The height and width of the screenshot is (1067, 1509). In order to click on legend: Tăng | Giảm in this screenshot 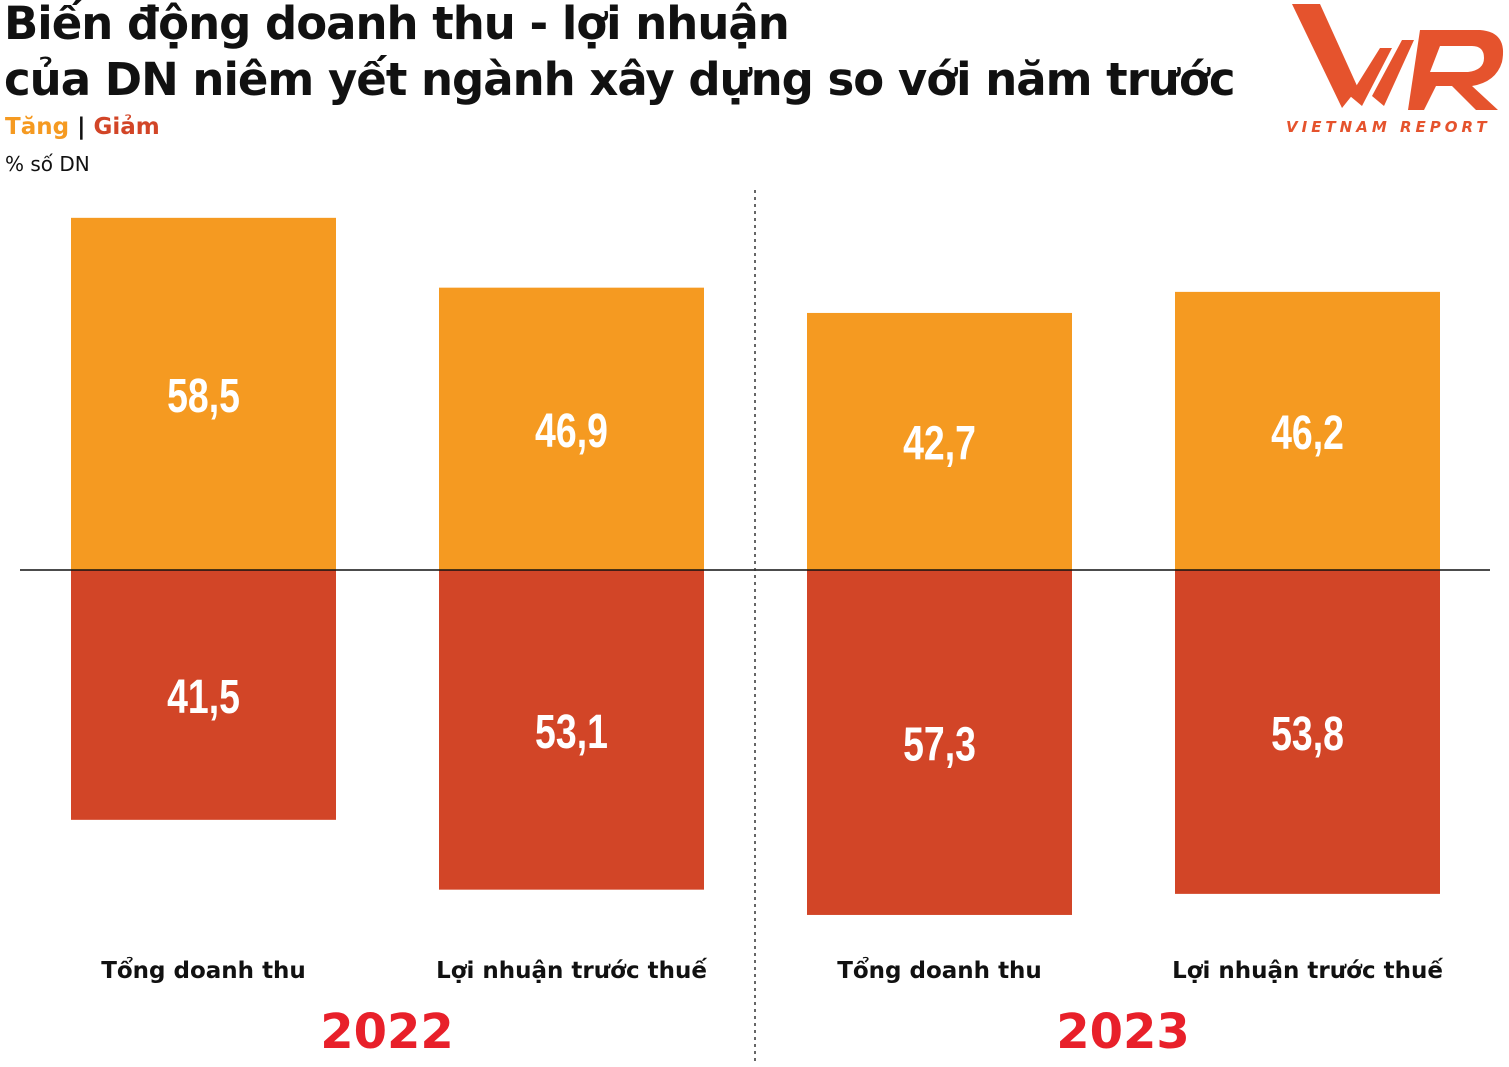, I will do `click(82, 127)`.